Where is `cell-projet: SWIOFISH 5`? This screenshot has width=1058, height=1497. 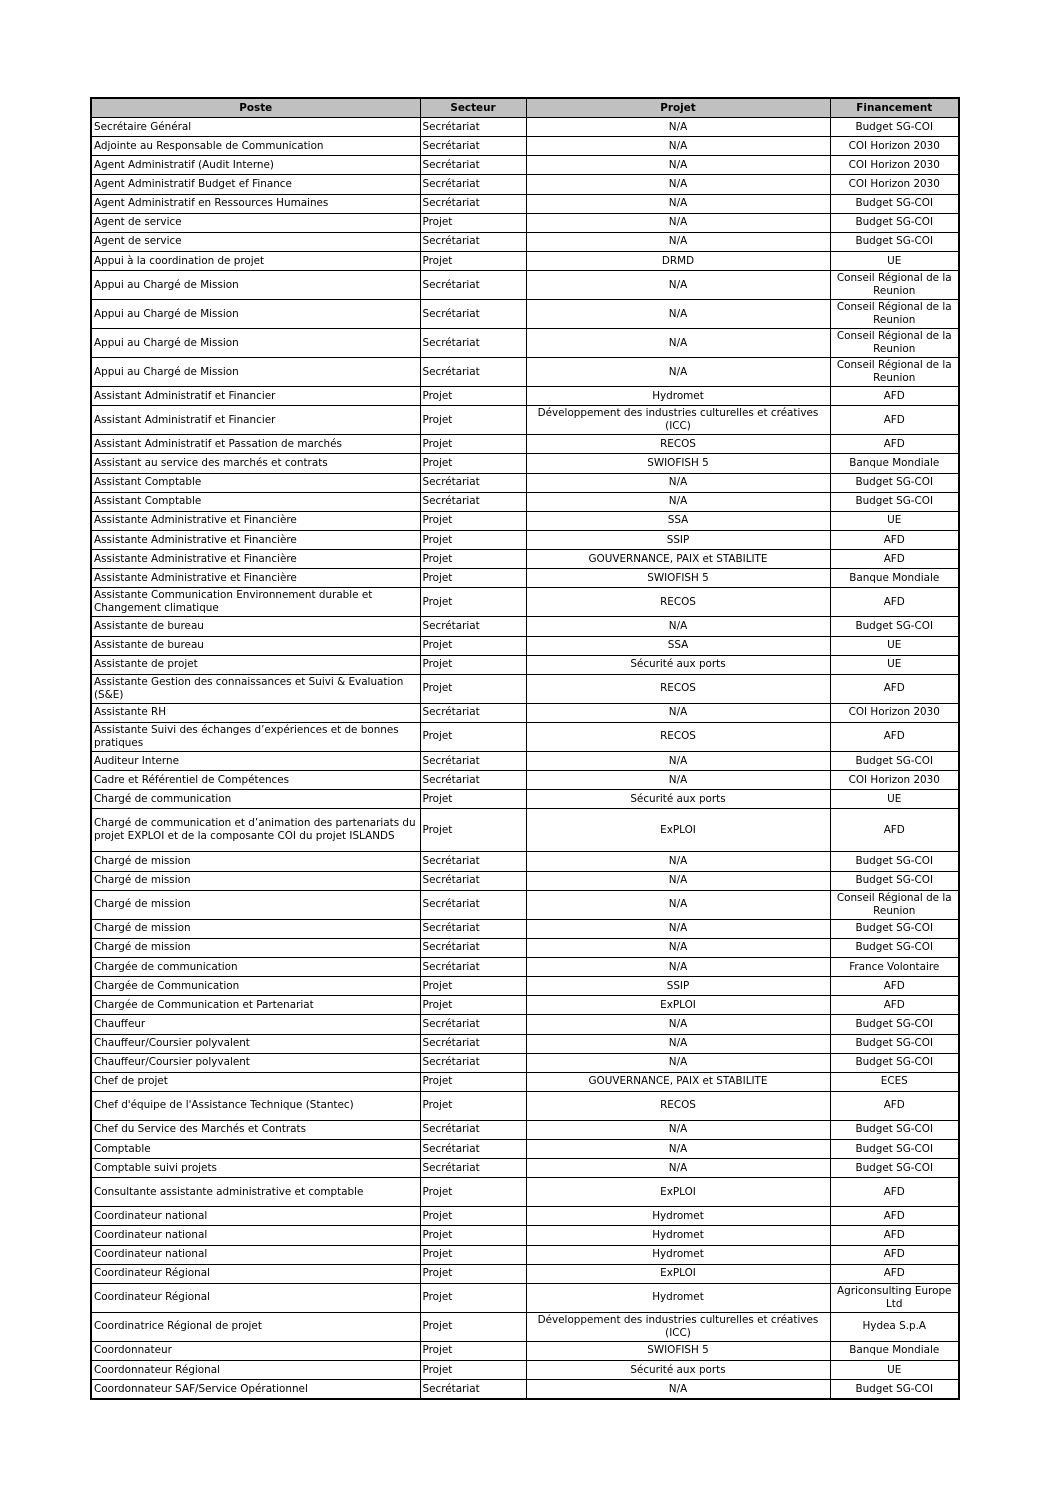
cell-projet: SWIOFISH 5 is located at coordinates (678, 578).